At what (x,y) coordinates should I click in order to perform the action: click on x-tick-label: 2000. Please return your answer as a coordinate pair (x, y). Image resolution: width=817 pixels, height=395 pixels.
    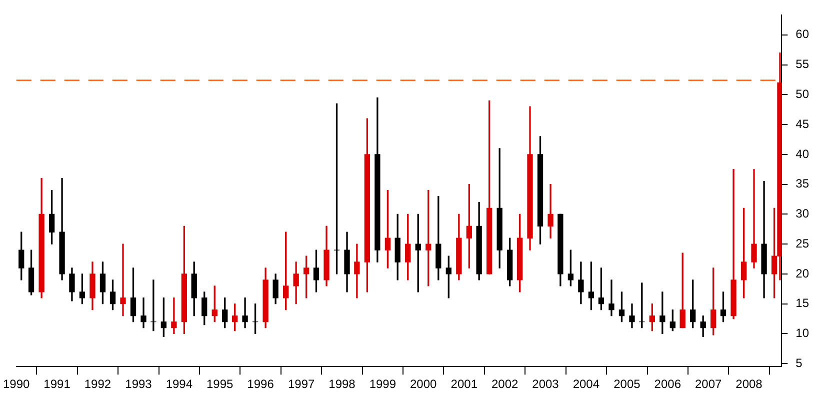
    Looking at the image, I should click on (424, 384).